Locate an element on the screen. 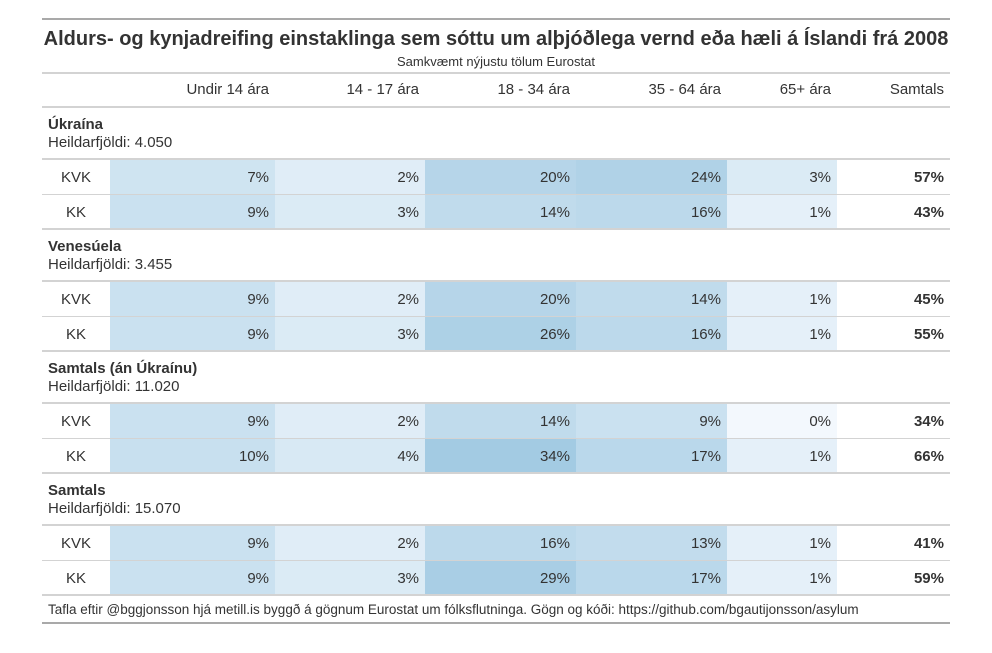  table-row: KVK 9% 2% 16% 13% 1% 41% is located at coordinates (496, 543).